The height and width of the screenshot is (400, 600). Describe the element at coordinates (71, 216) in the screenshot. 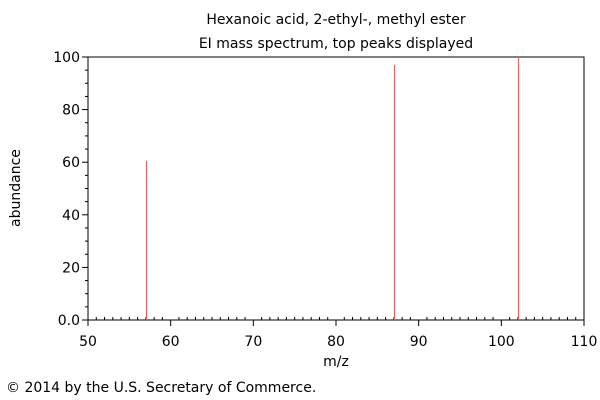

I see `y-tick-label: 40` at that location.